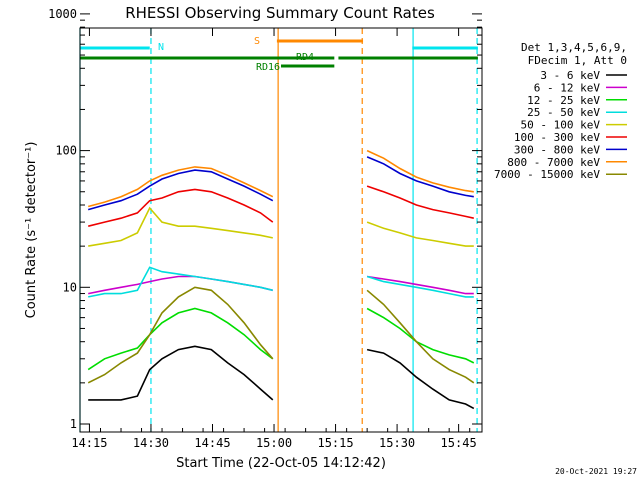 The image size is (640, 480). What do you see at coordinates (563, 112) in the screenshot?
I see `legend-label: 25 - 50 keV` at bounding box center [563, 112].